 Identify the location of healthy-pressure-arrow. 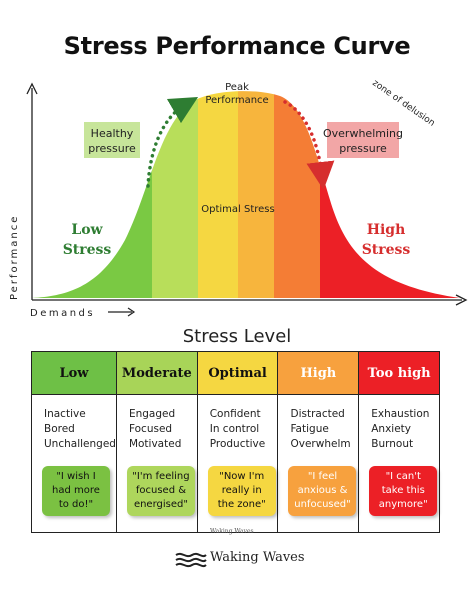
(172, 142).